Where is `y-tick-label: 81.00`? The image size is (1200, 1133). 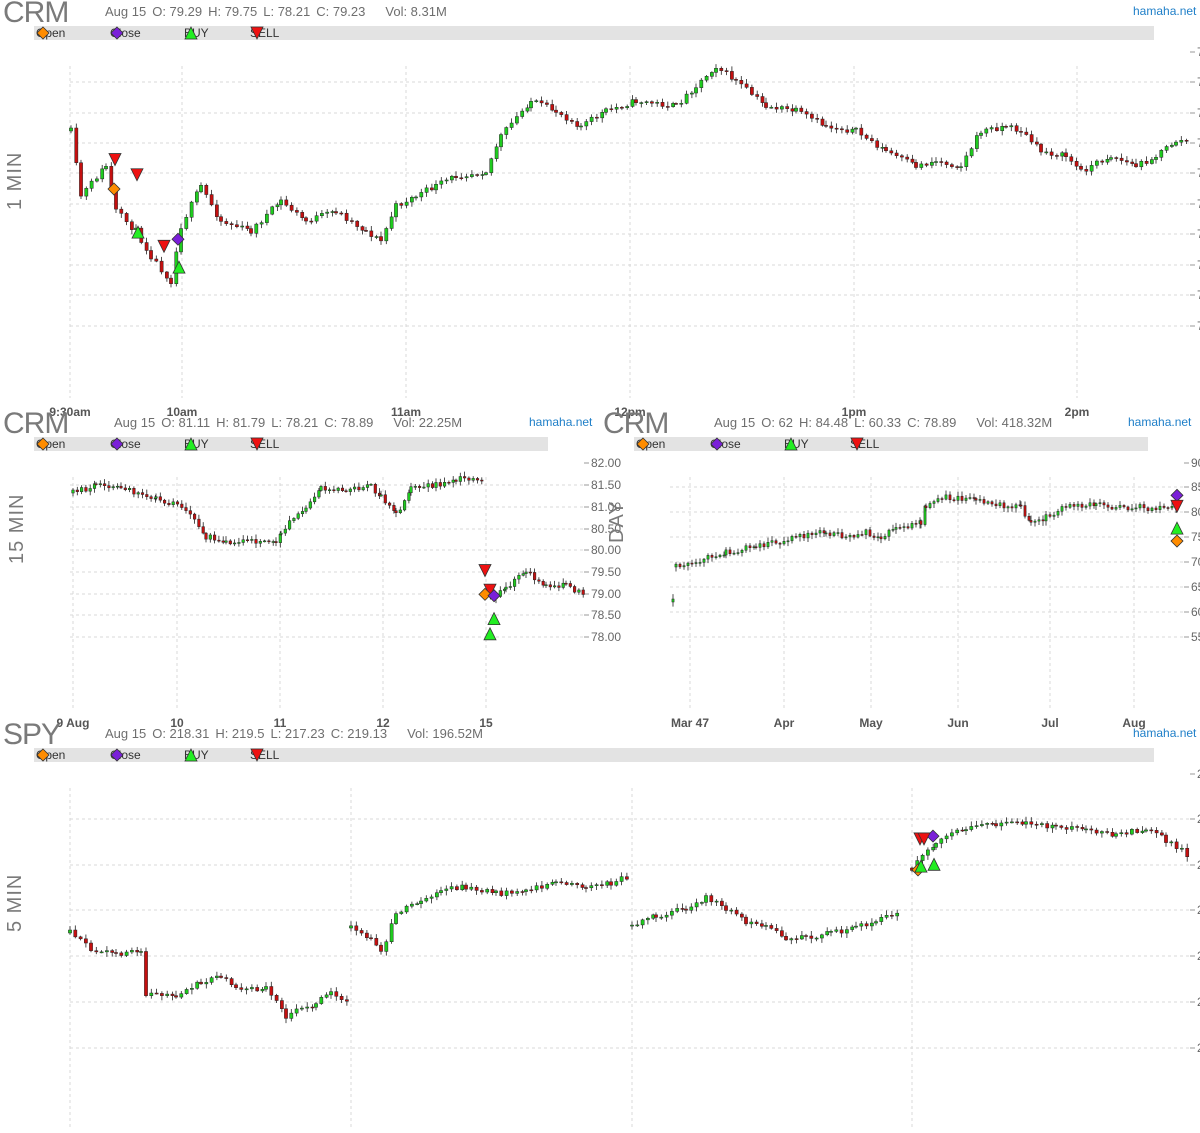 y-tick-label: 81.00 is located at coordinates (606, 507).